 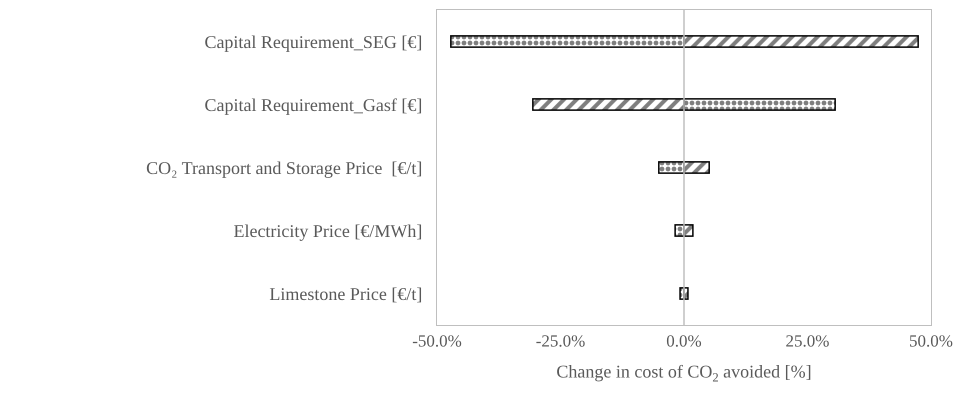 I want to click on y-tick-label: Electricity Price [€/MWh], so click(x=327, y=230).